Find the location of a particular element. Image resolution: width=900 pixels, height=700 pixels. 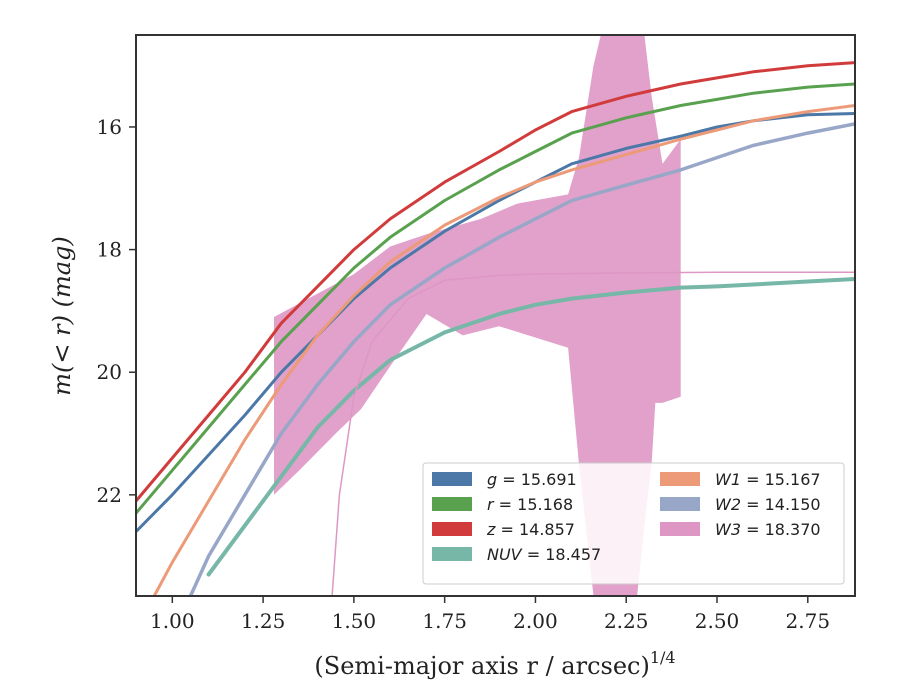

x-axis-ticks: 1.00 1.25 1.50 1.75 2.00 2.25 2.50 2.75 is located at coordinates (490, 614).